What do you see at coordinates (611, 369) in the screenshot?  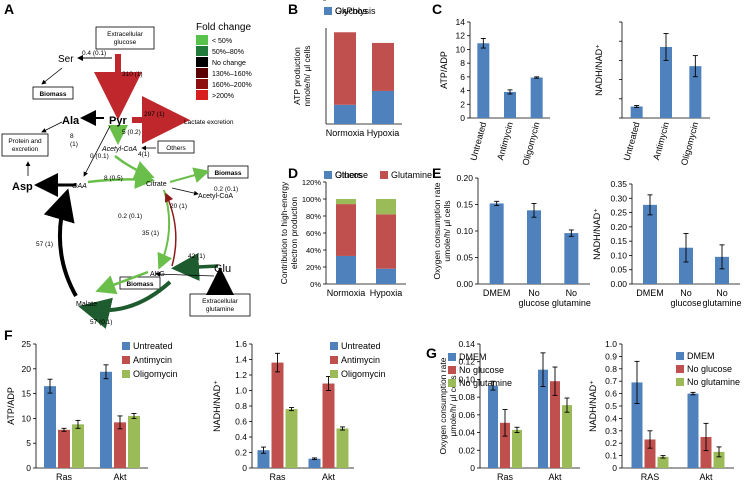 I see `y-tick-label: 0.8` at bounding box center [611, 369].